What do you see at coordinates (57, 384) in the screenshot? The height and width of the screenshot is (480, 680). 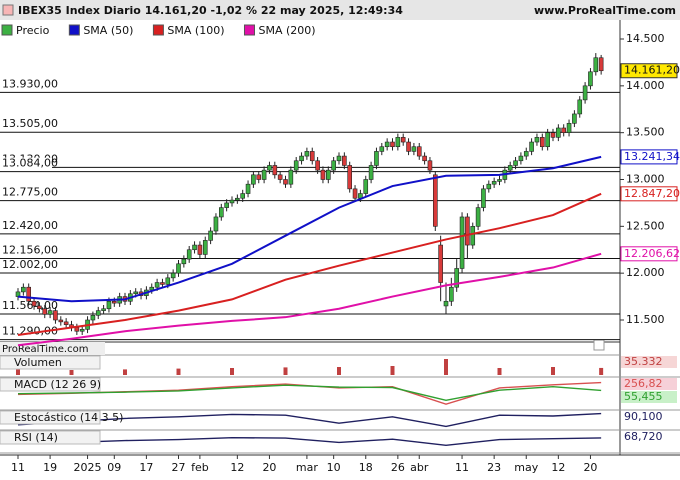 I see `panel-title: MACD (12 26 9)` at bounding box center [57, 384].